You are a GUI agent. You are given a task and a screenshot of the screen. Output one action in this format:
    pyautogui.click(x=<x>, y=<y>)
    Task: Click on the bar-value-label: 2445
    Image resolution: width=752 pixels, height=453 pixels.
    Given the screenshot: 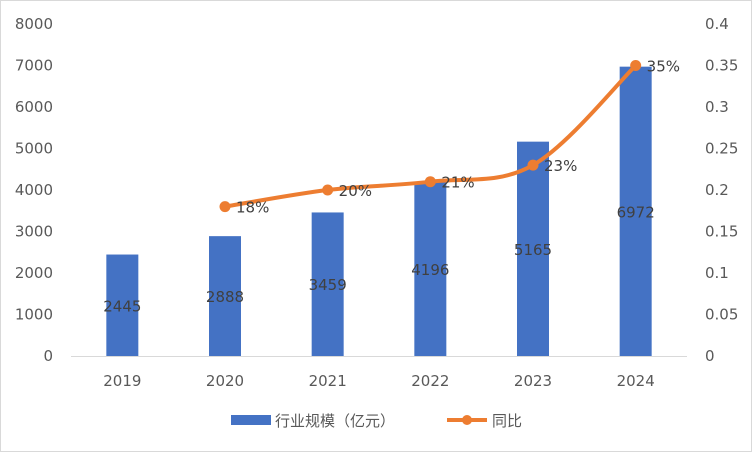 What is the action you would take?
    pyautogui.click(x=122, y=306)
    